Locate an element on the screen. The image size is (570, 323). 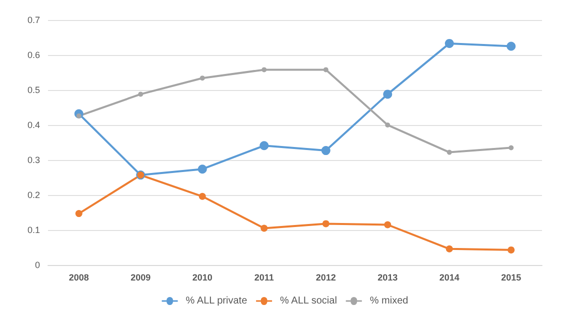
legend-label: % mixed is located at coordinates (389, 301).